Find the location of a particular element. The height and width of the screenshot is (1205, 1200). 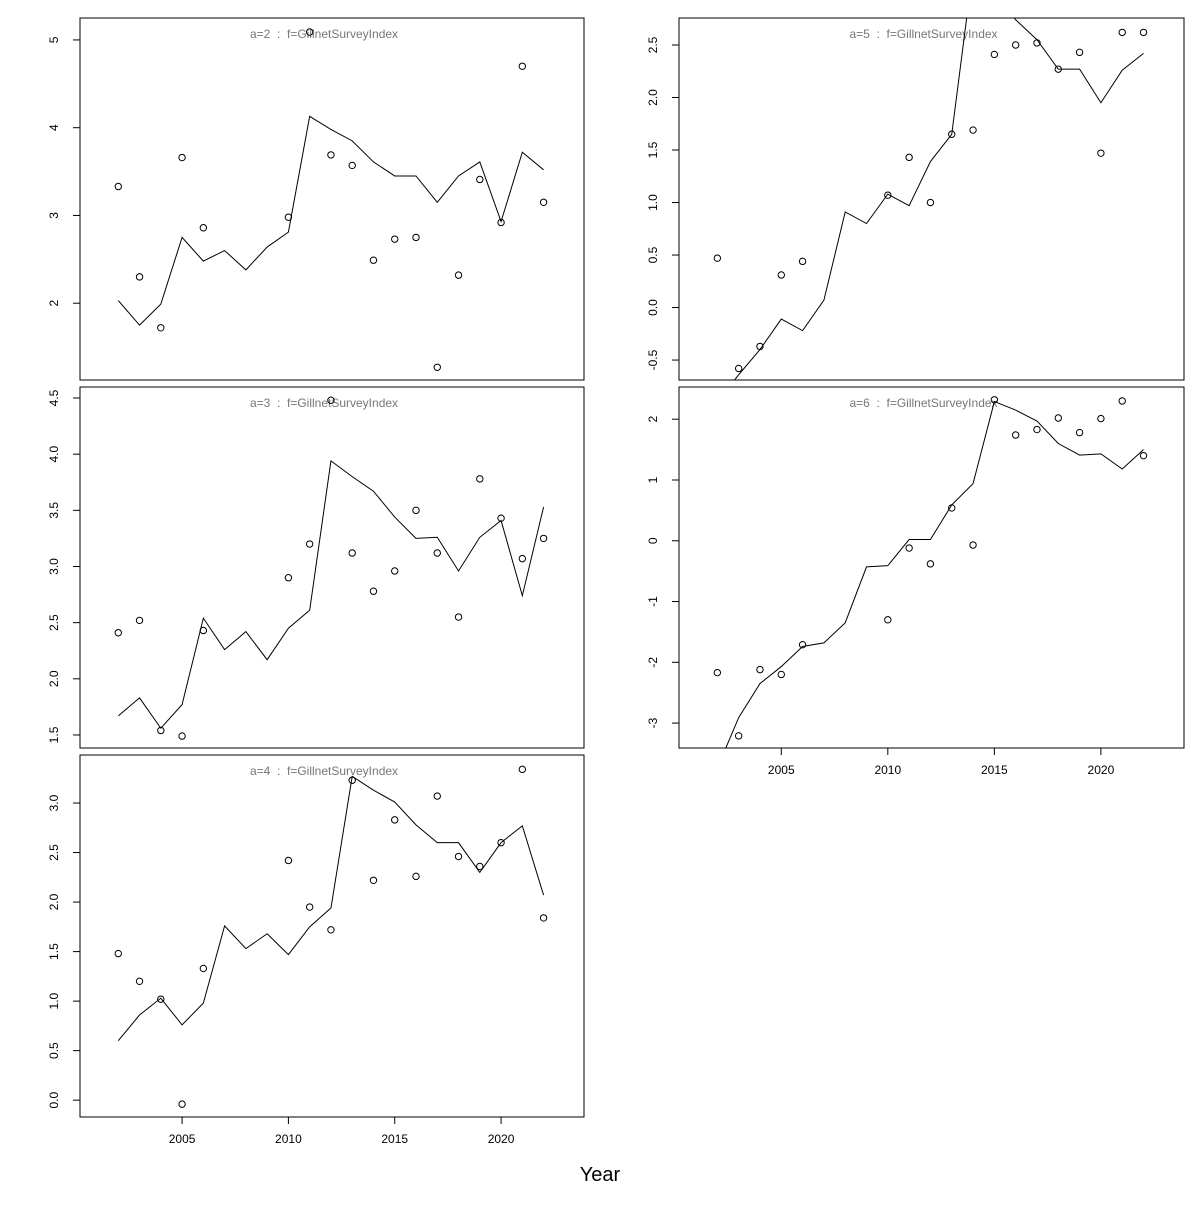

y-tick-label: 1 is located at coordinates (653, 479).